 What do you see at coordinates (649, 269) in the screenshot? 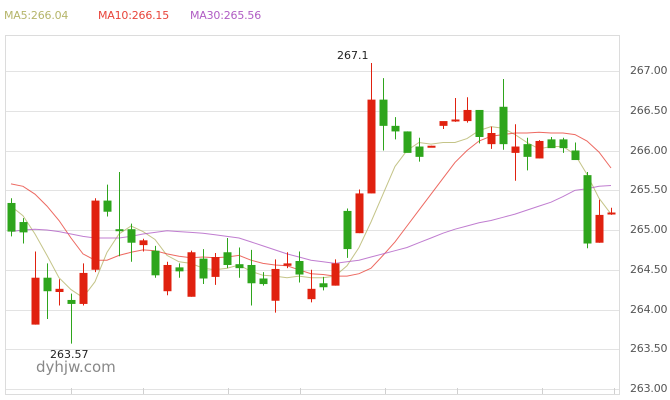
I see `y-axis-label: 264.50` at bounding box center [649, 269].